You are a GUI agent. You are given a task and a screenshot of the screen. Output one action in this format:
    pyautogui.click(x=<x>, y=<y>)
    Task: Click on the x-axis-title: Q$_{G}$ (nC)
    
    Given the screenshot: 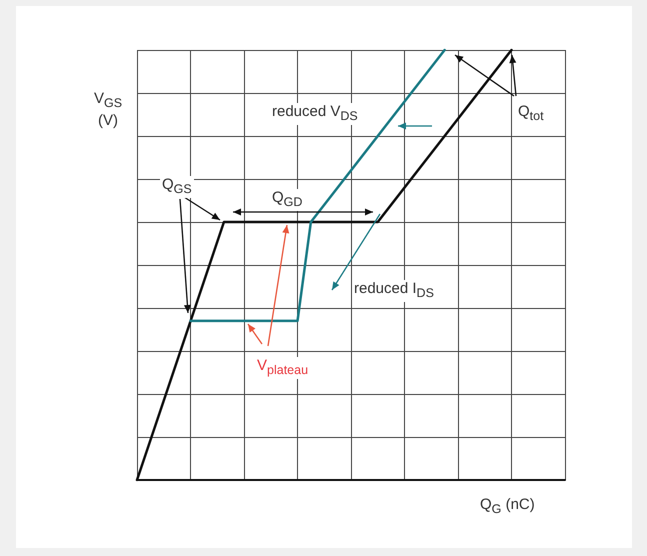 What is the action you would take?
    pyautogui.click(x=507, y=507)
    